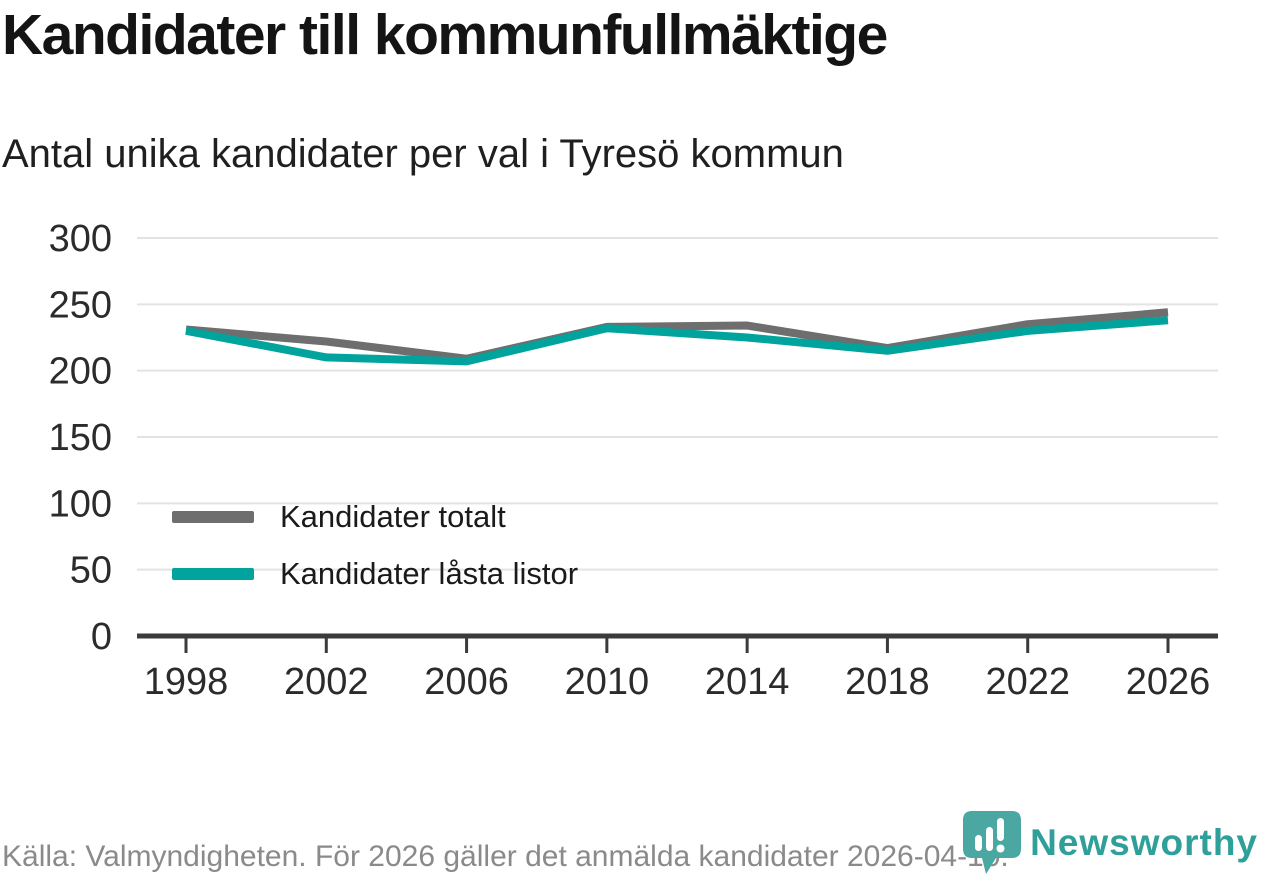 The width and height of the screenshot is (1262, 879). What do you see at coordinates (445, 35) in the screenshot?
I see `page-title: Kandidater till kommunfullmäktige` at bounding box center [445, 35].